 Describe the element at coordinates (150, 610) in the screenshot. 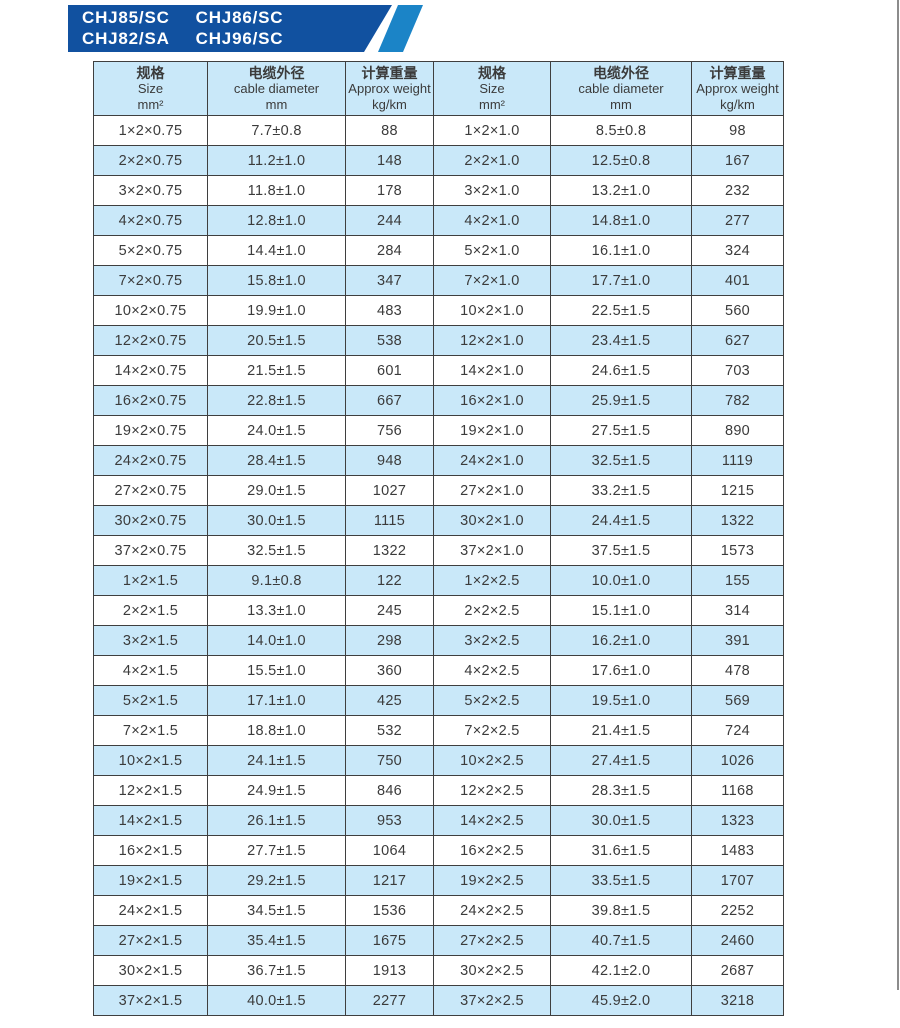

I see `table-cell: 2×2×1.5` at that location.